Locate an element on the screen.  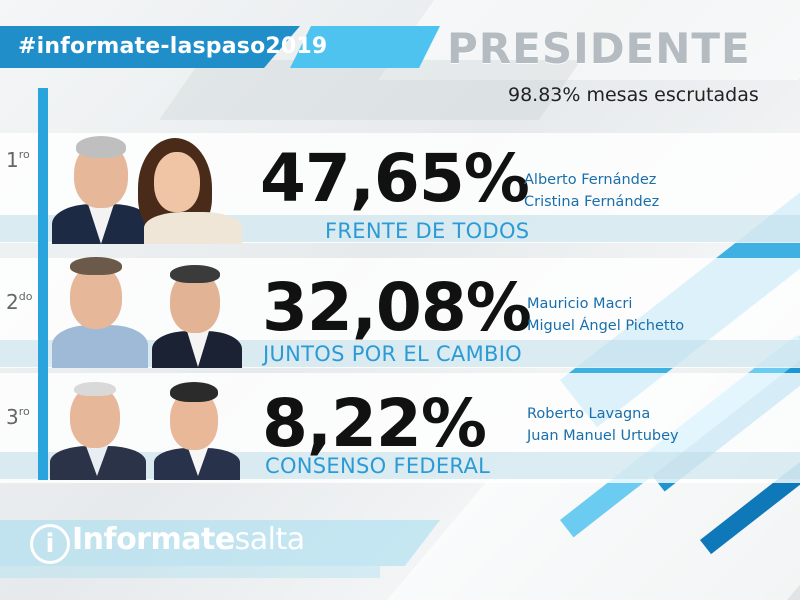
candidate-name: Alberto Fernández is located at coordinates (590, 180).